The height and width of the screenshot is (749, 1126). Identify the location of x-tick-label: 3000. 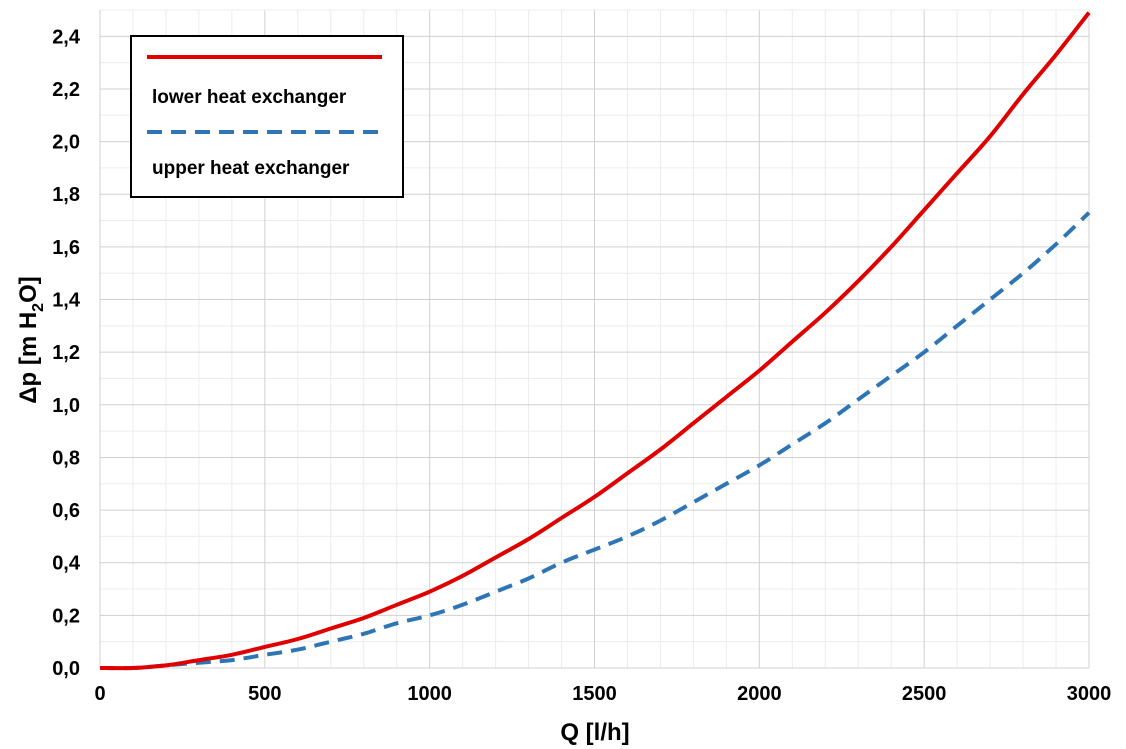
(1089, 694).